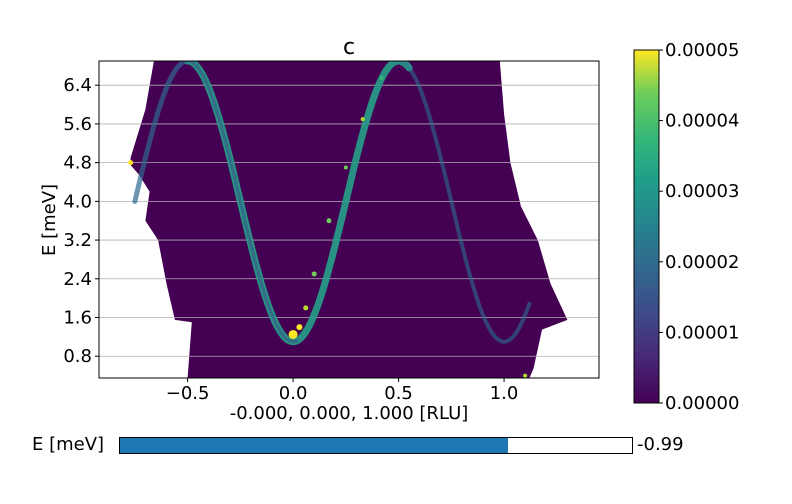  Describe the element at coordinates (49, 220) in the screenshot. I see `y-axis-label: E [meV]` at that location.